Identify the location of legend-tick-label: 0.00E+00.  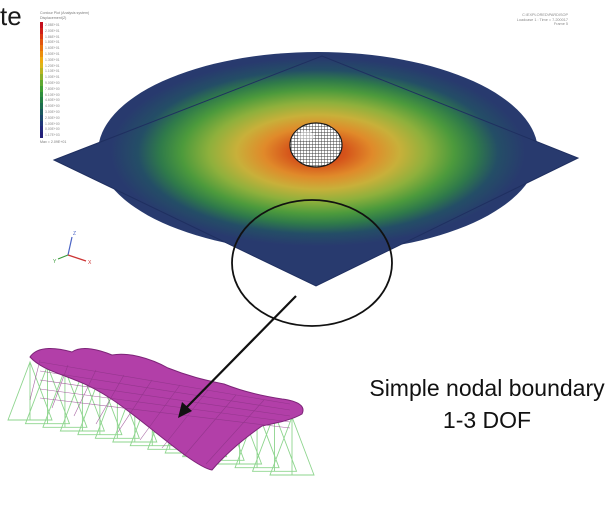
(52, 129).